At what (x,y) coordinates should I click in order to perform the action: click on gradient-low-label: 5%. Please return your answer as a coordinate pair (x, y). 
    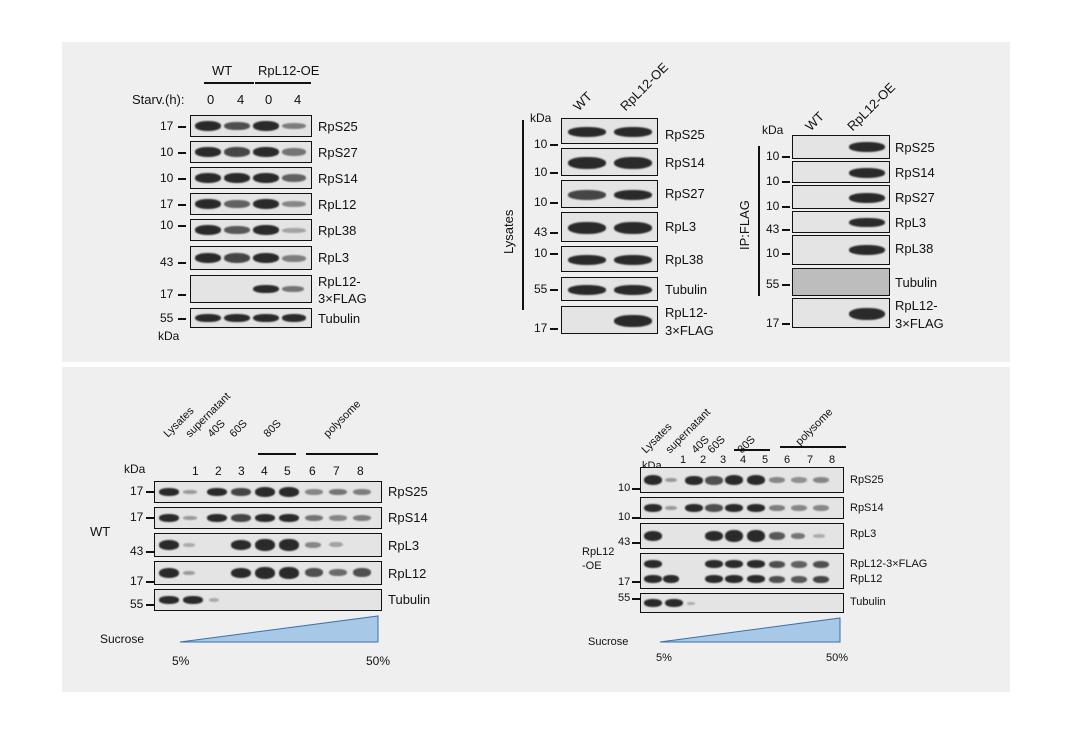
    Looking at the image, I should click on (664, 658).